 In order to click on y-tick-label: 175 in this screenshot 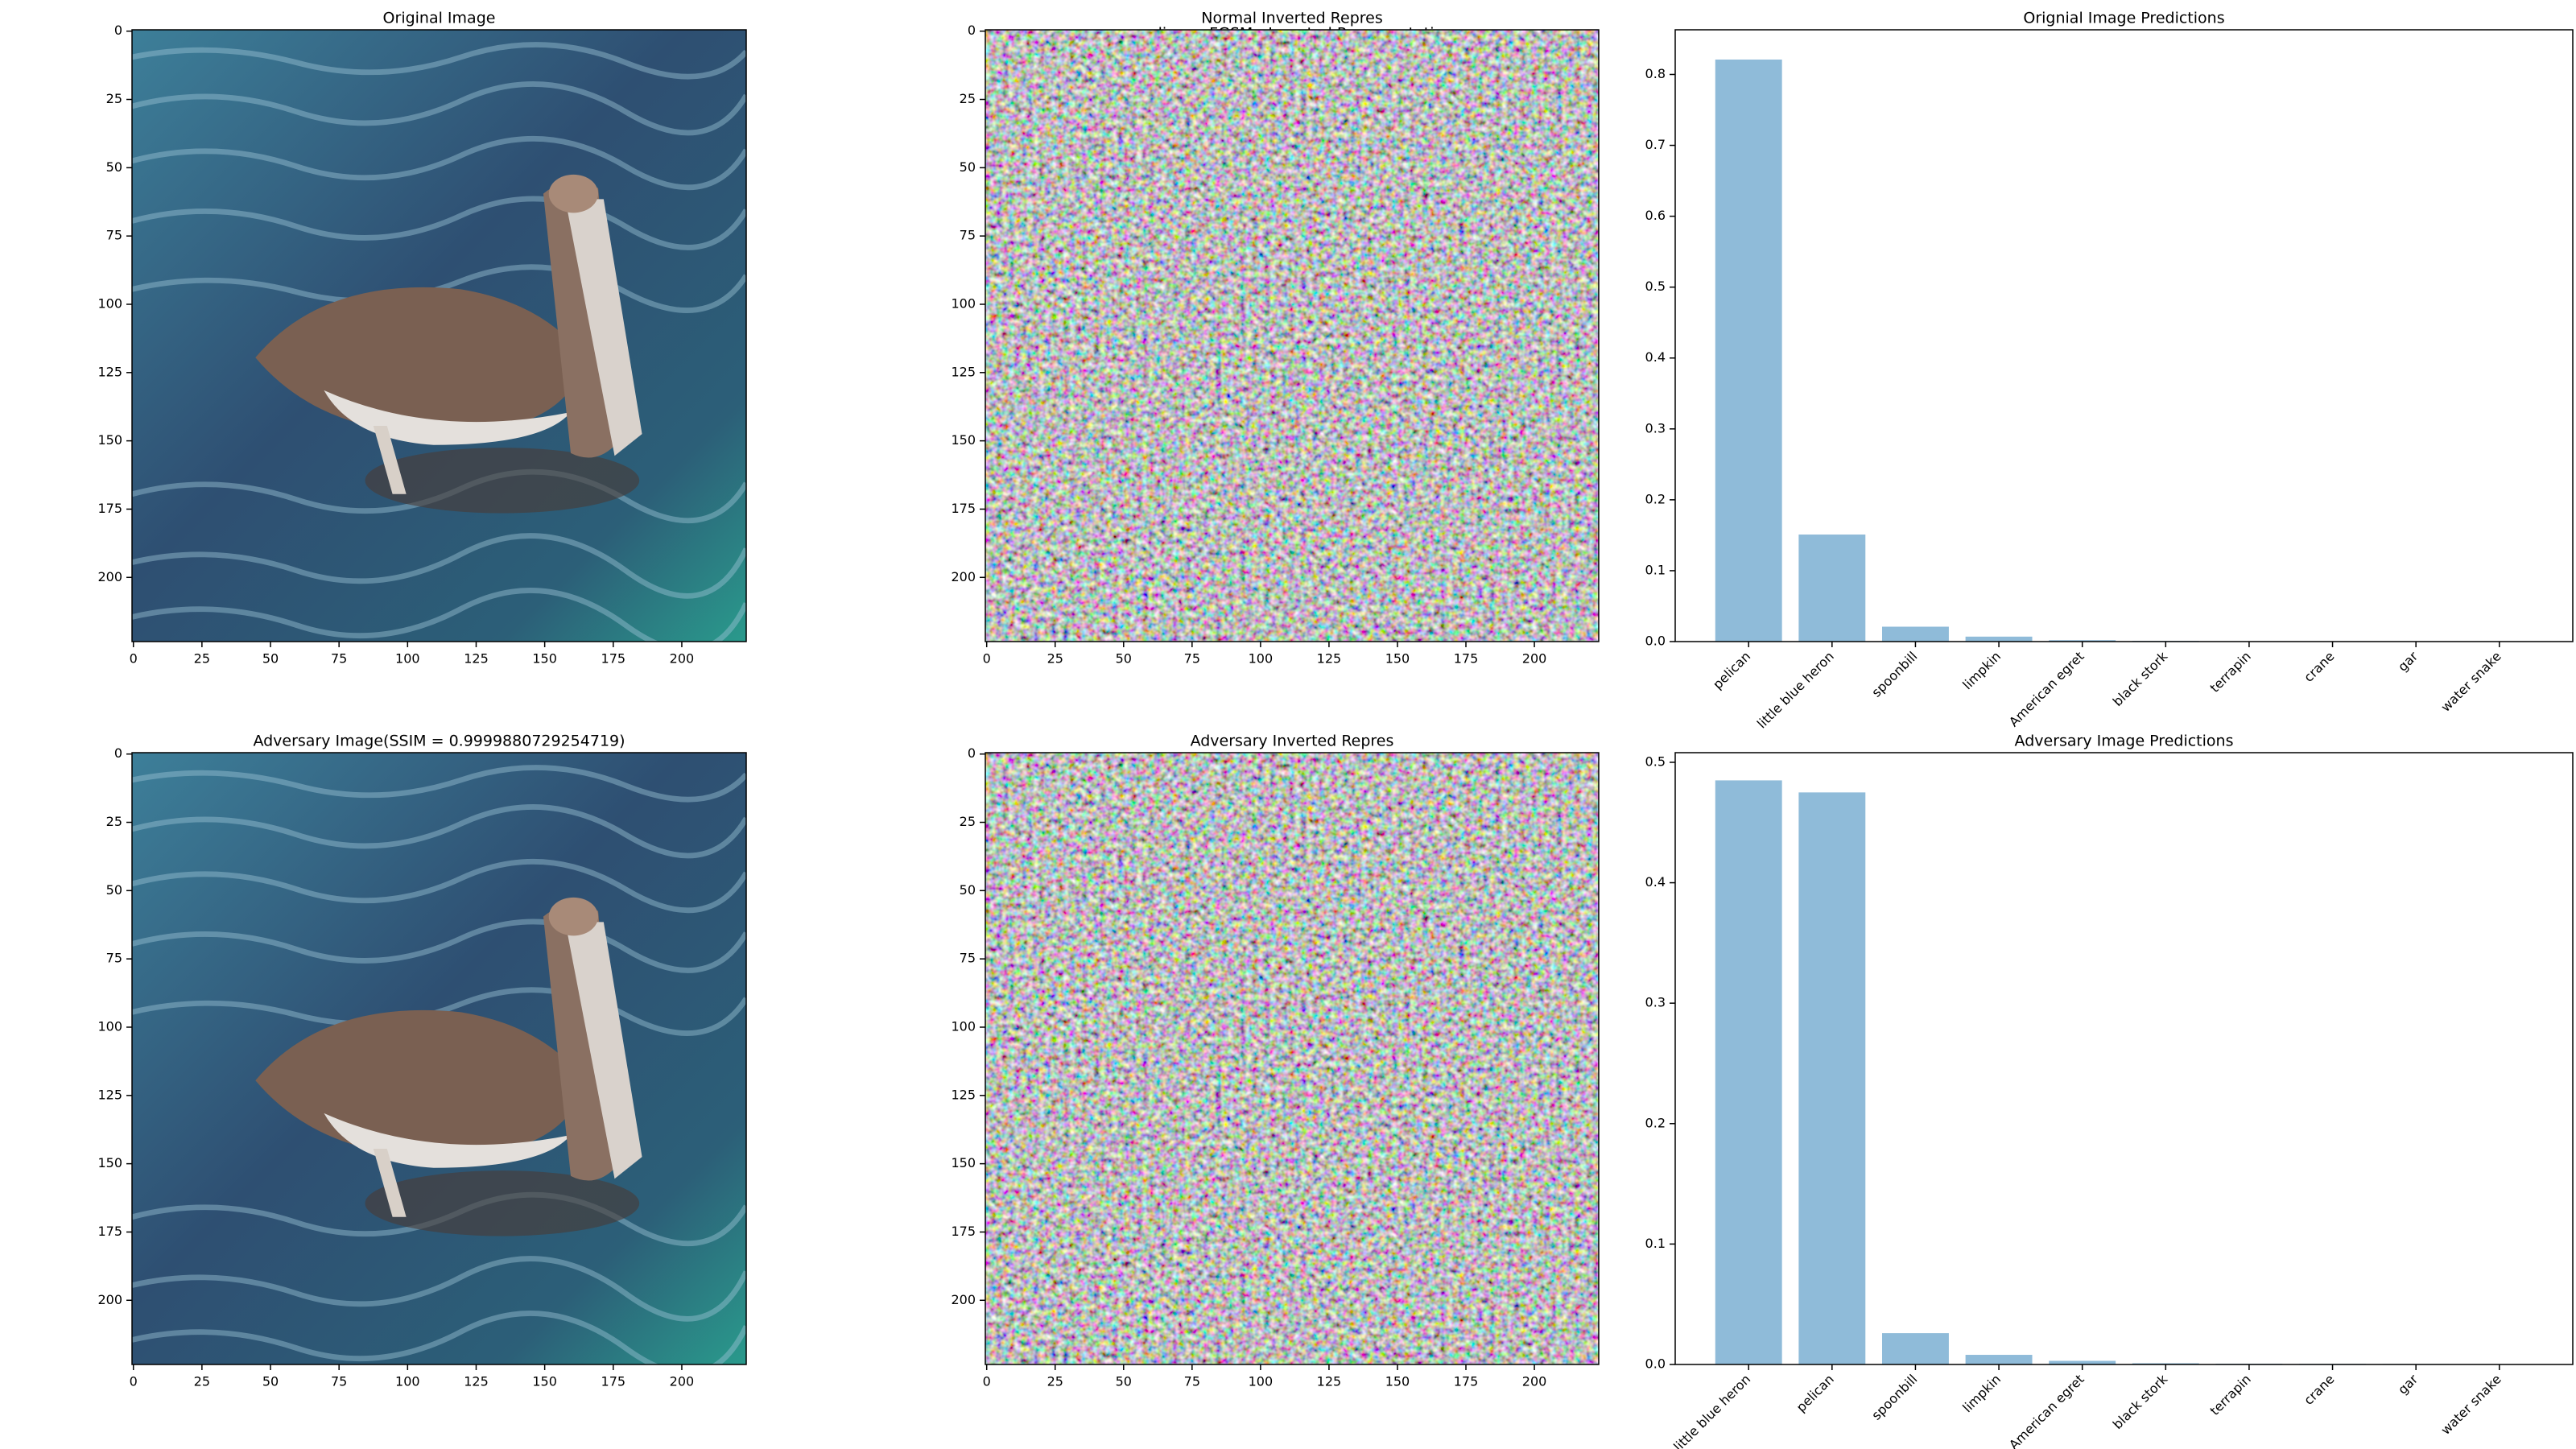, I will do `click(109, 1231)`.